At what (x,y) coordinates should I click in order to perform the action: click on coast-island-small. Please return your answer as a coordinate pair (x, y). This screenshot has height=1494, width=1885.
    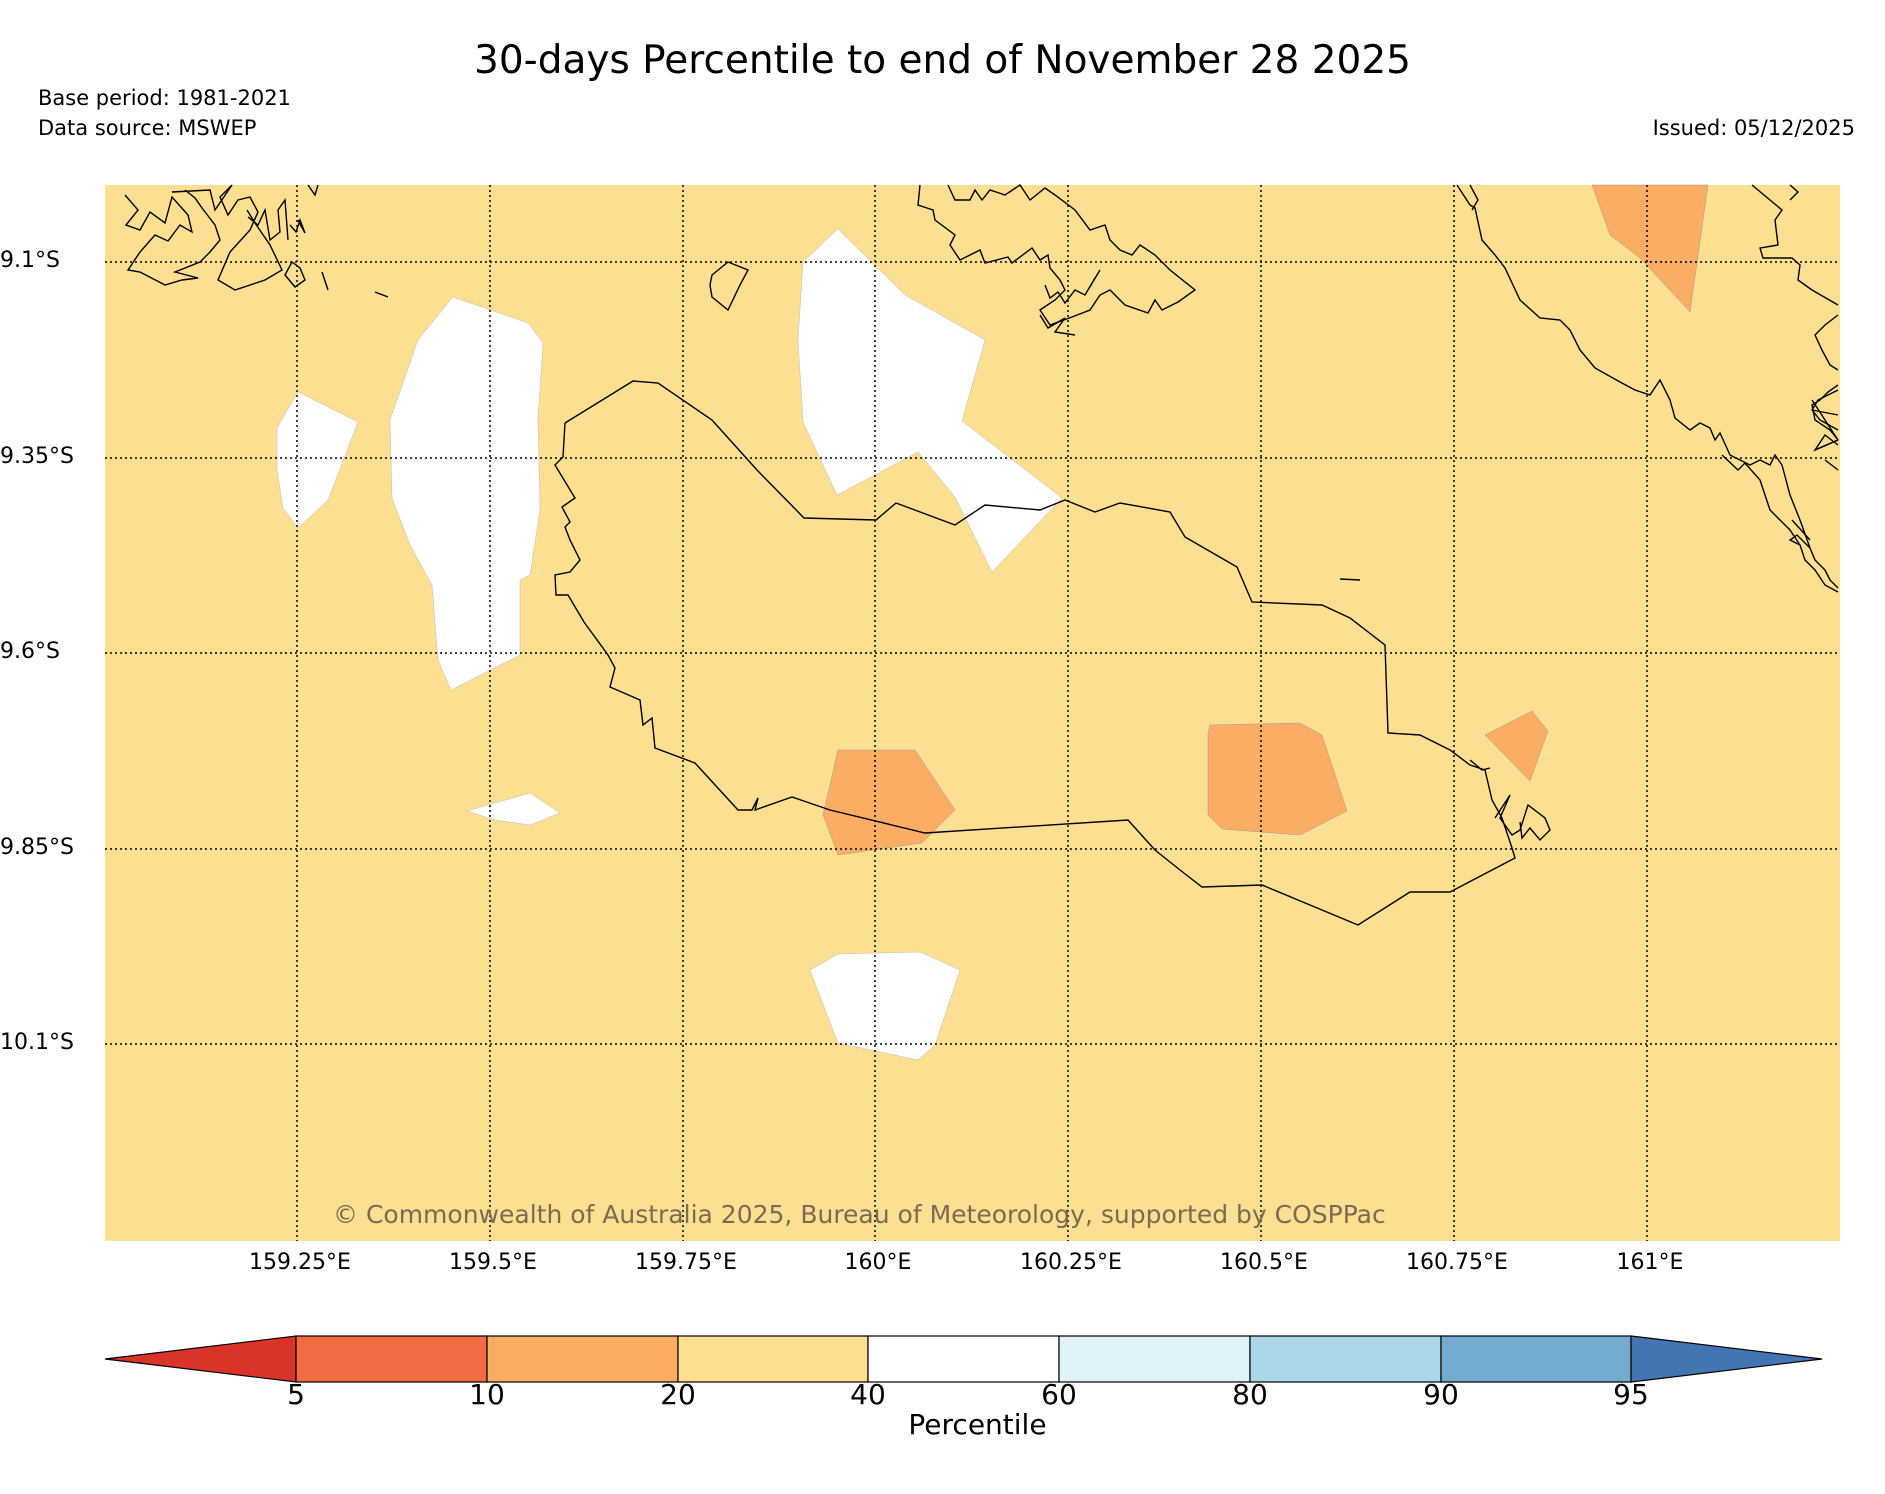
    Looking at the image, I should click on (729, 286).